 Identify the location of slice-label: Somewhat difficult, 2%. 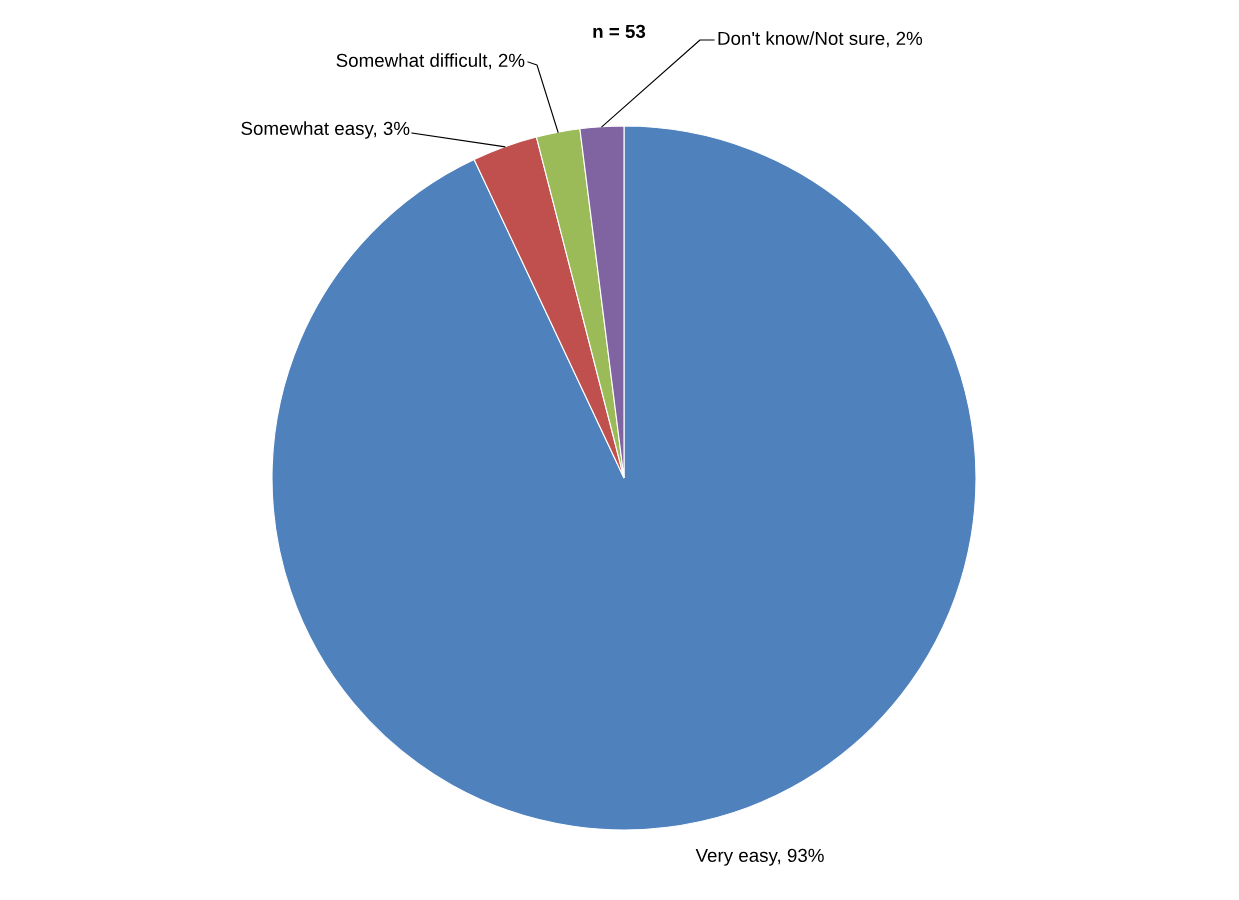
(430, 61).